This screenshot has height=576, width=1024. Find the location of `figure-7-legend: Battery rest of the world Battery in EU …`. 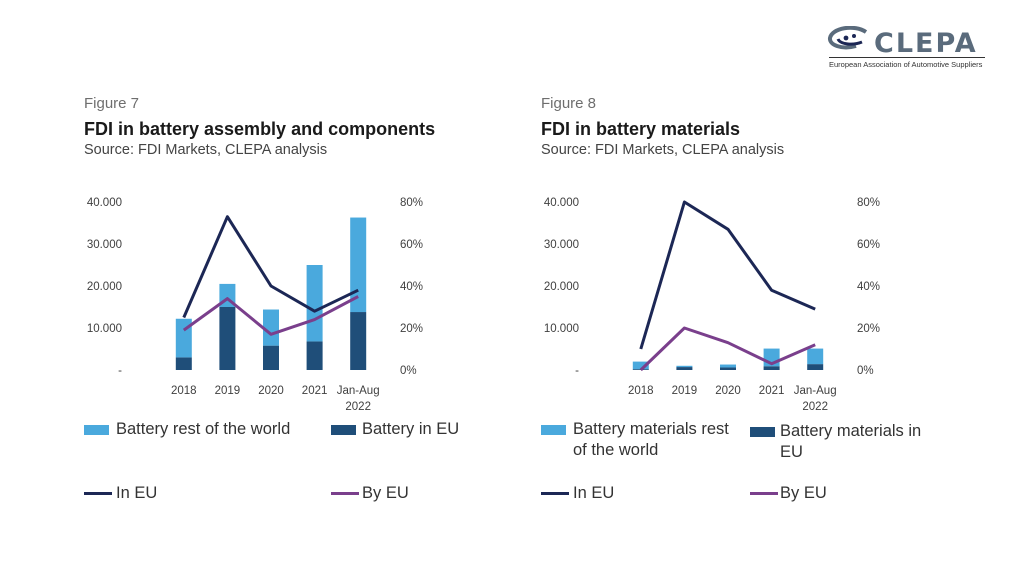

figure-7-legend: Battery rest of the world Battery in EU … is located at coordinates (294, 467).